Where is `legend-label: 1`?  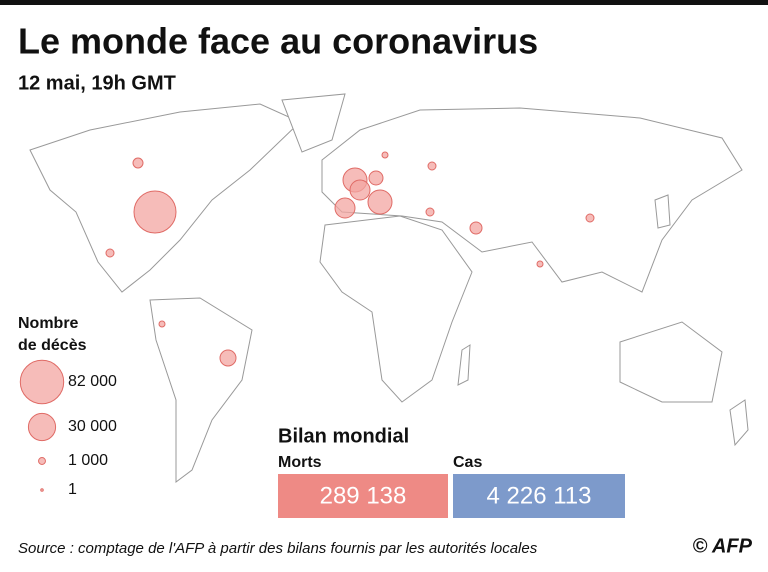
legend-label: 1 is located at coordinates (72, 489).